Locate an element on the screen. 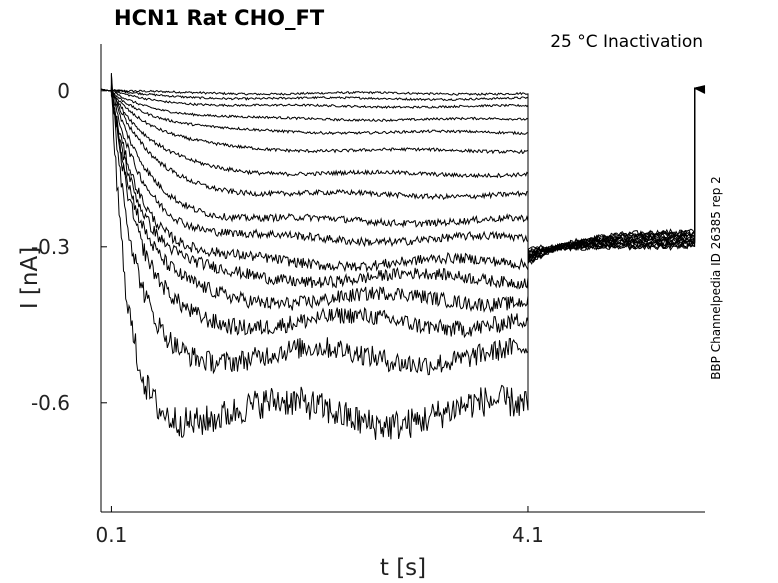 This screenshot has width=778, height=583. x-tick-label: 0.1 is located at coordinates (112, 535).